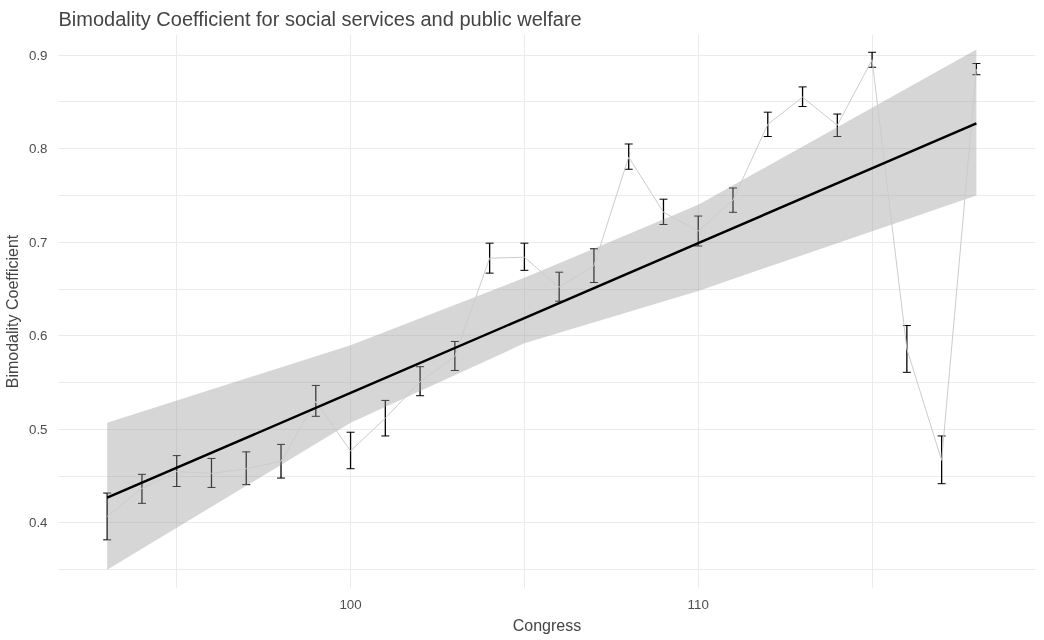 Image resolution: width=1044 pixels, height=640 pixels. What do you see at coordinates (38, 429) in the screenshot?
I see `y-tick-label: 0.5` at bounding box center [38, 429].